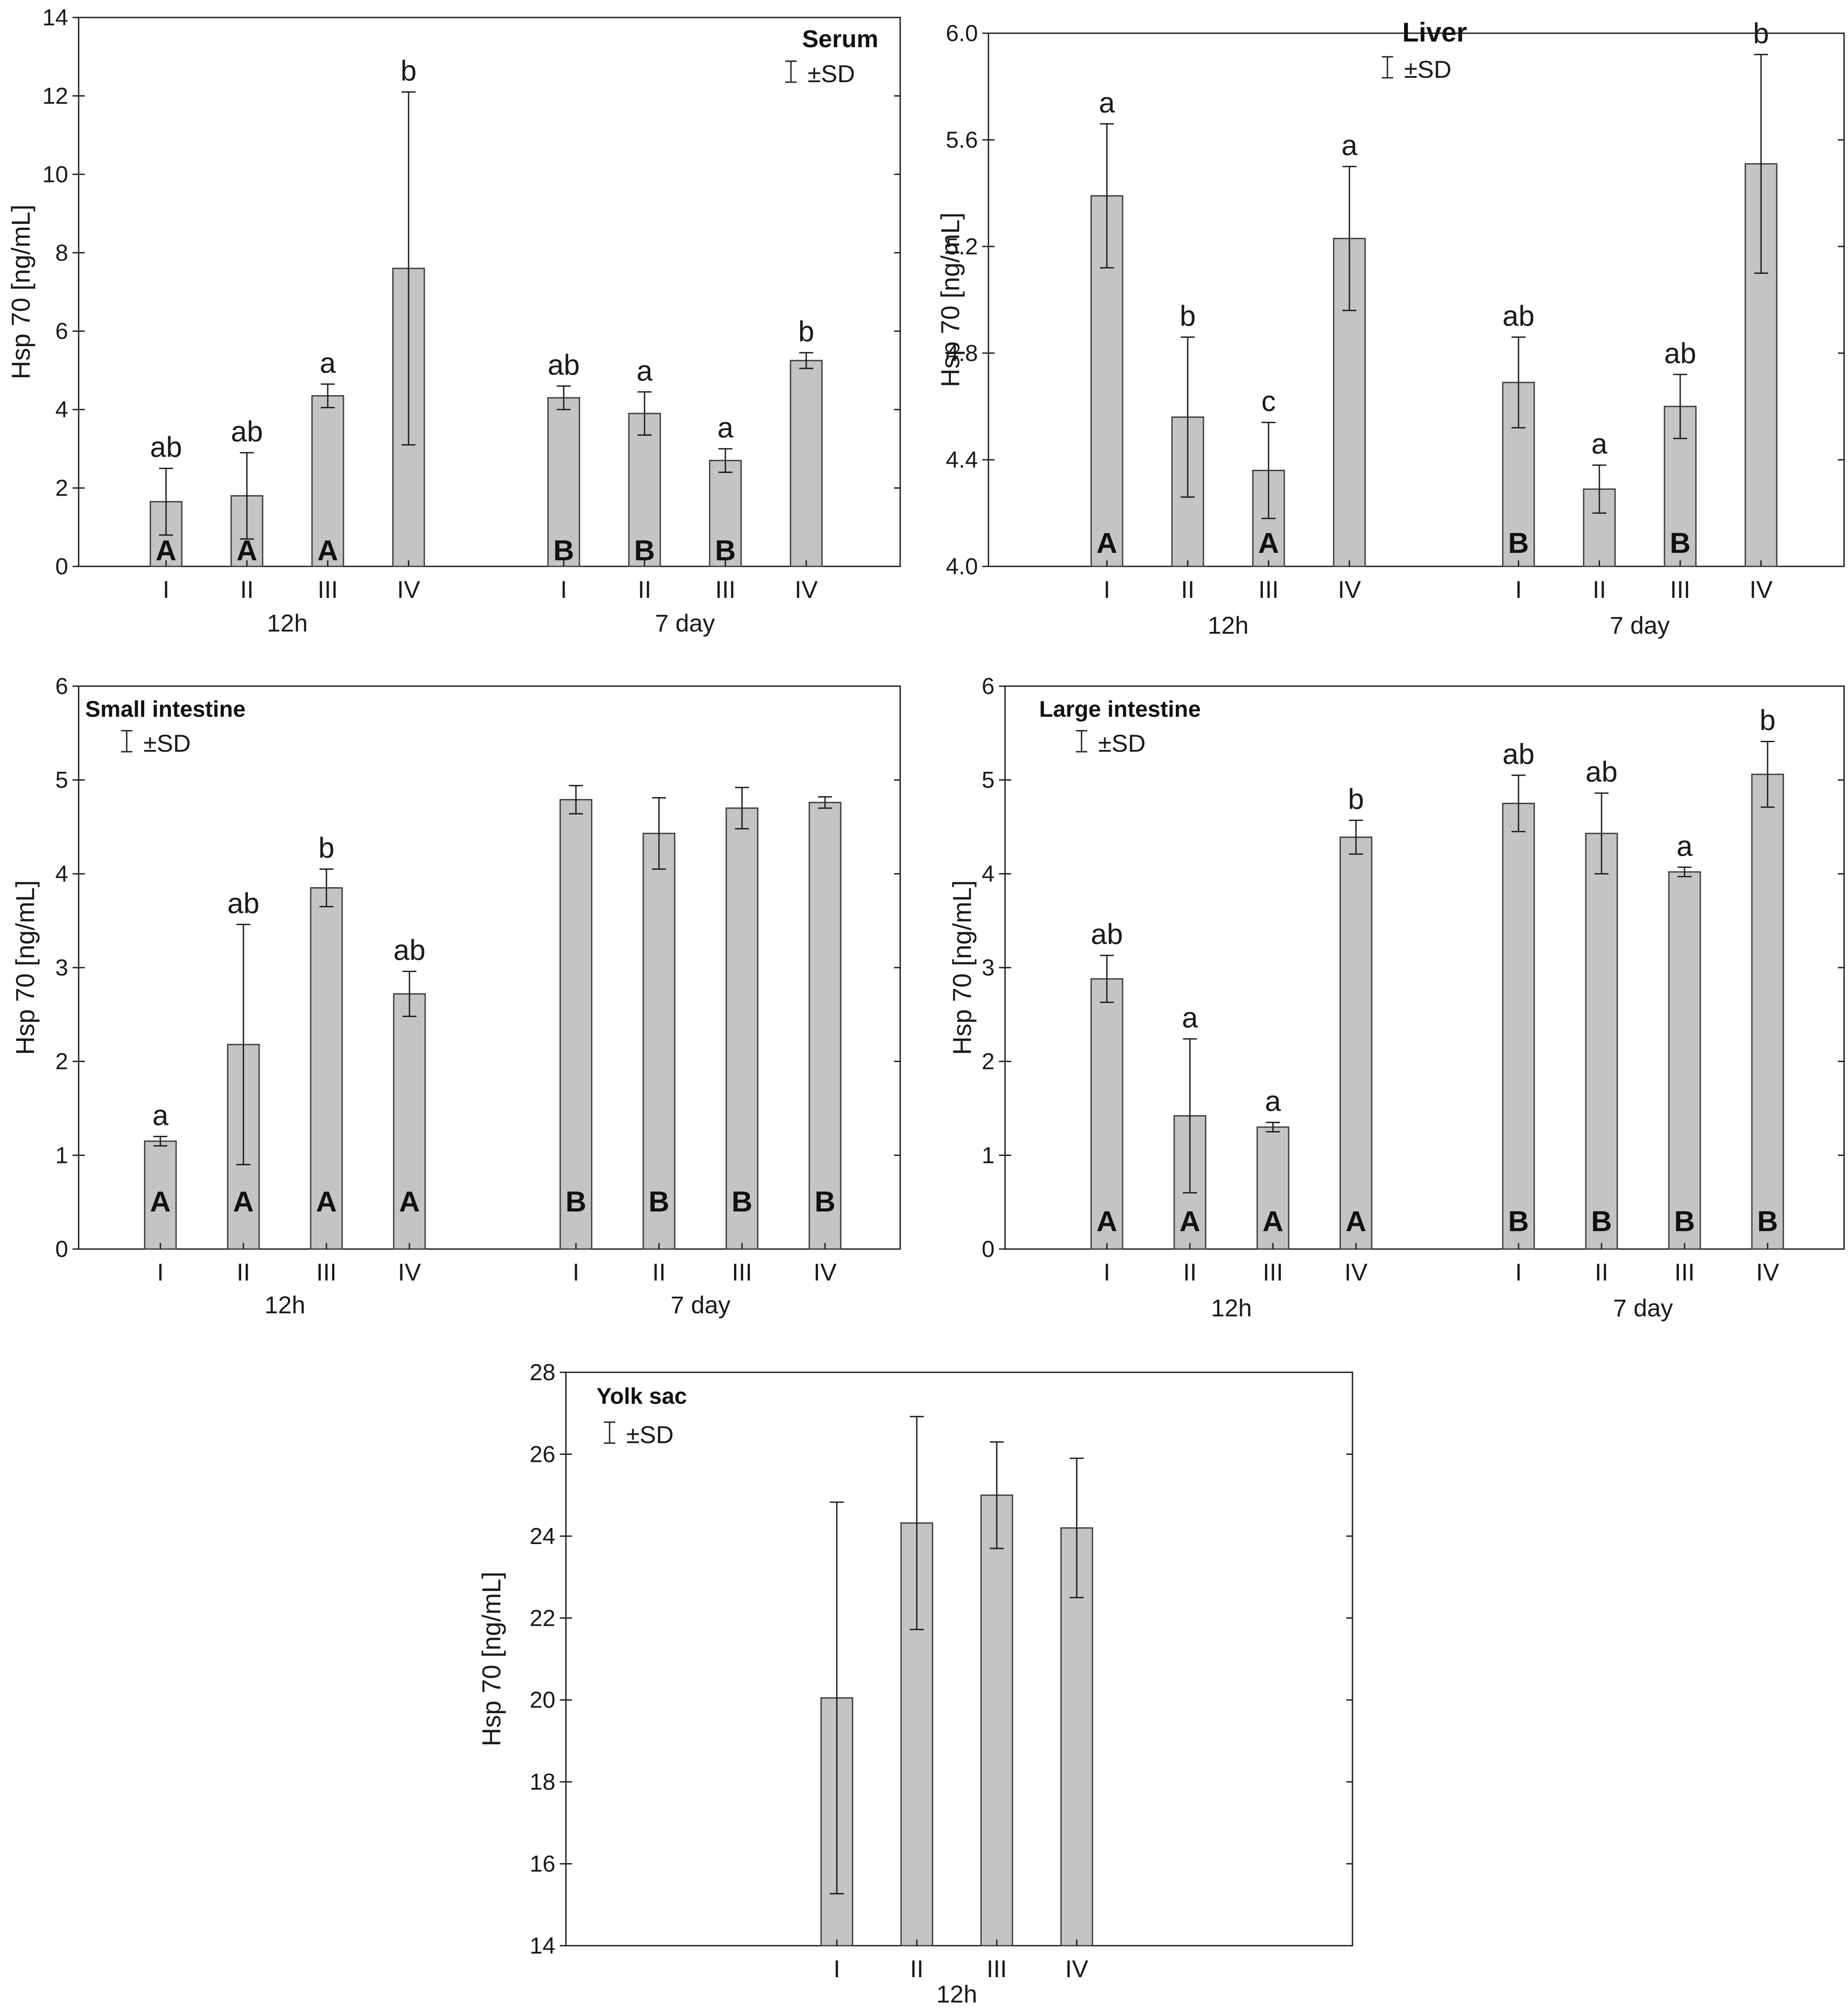  What do you see at coordinates (962, 140) in the screenshot?
I see `liver-ytick-label: 5.6` at bounding box center [962, 140].